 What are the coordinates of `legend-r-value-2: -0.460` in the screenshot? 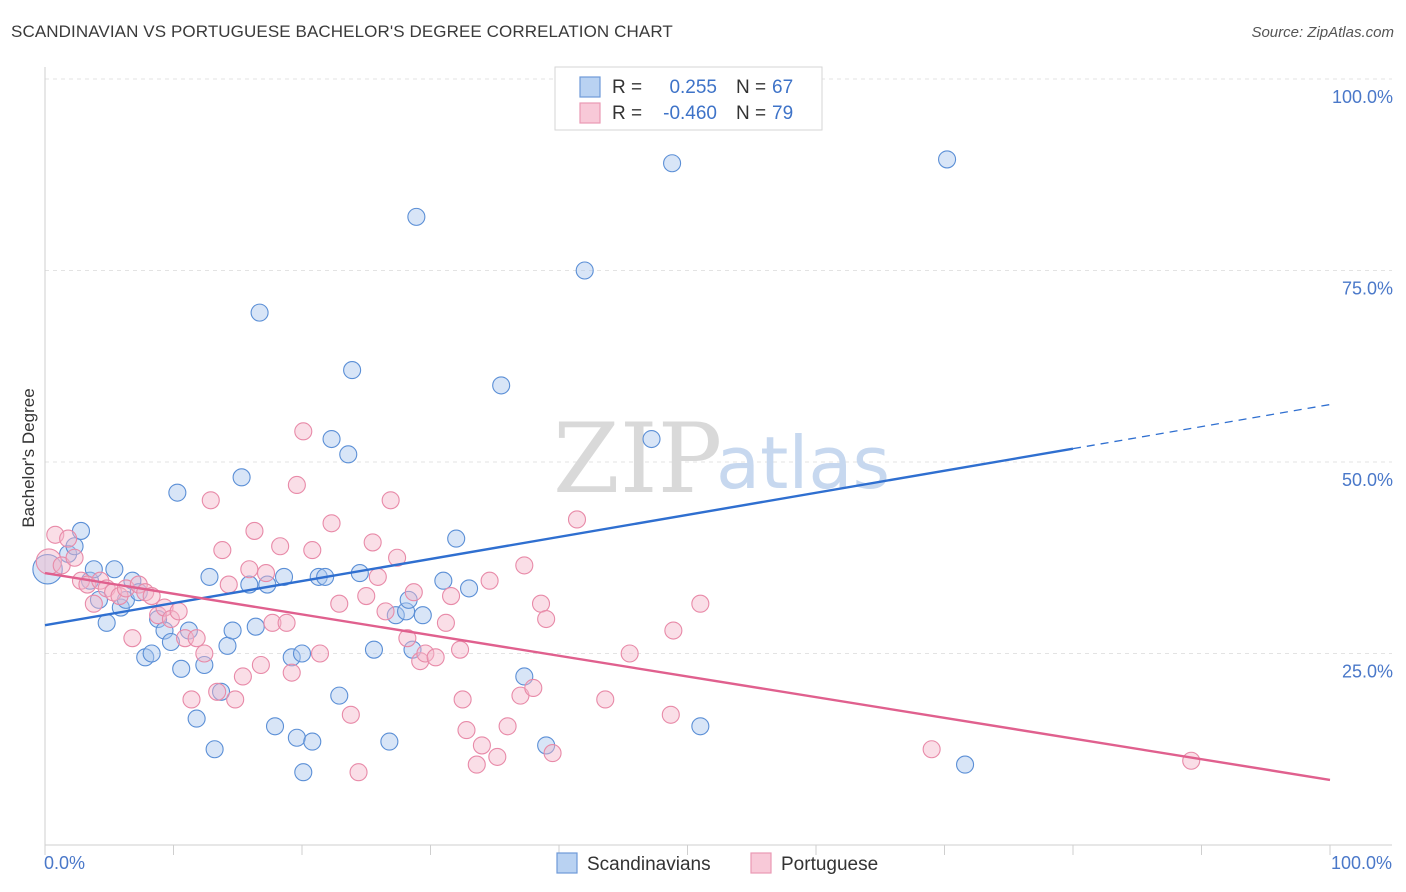 It's located at (690, 113).